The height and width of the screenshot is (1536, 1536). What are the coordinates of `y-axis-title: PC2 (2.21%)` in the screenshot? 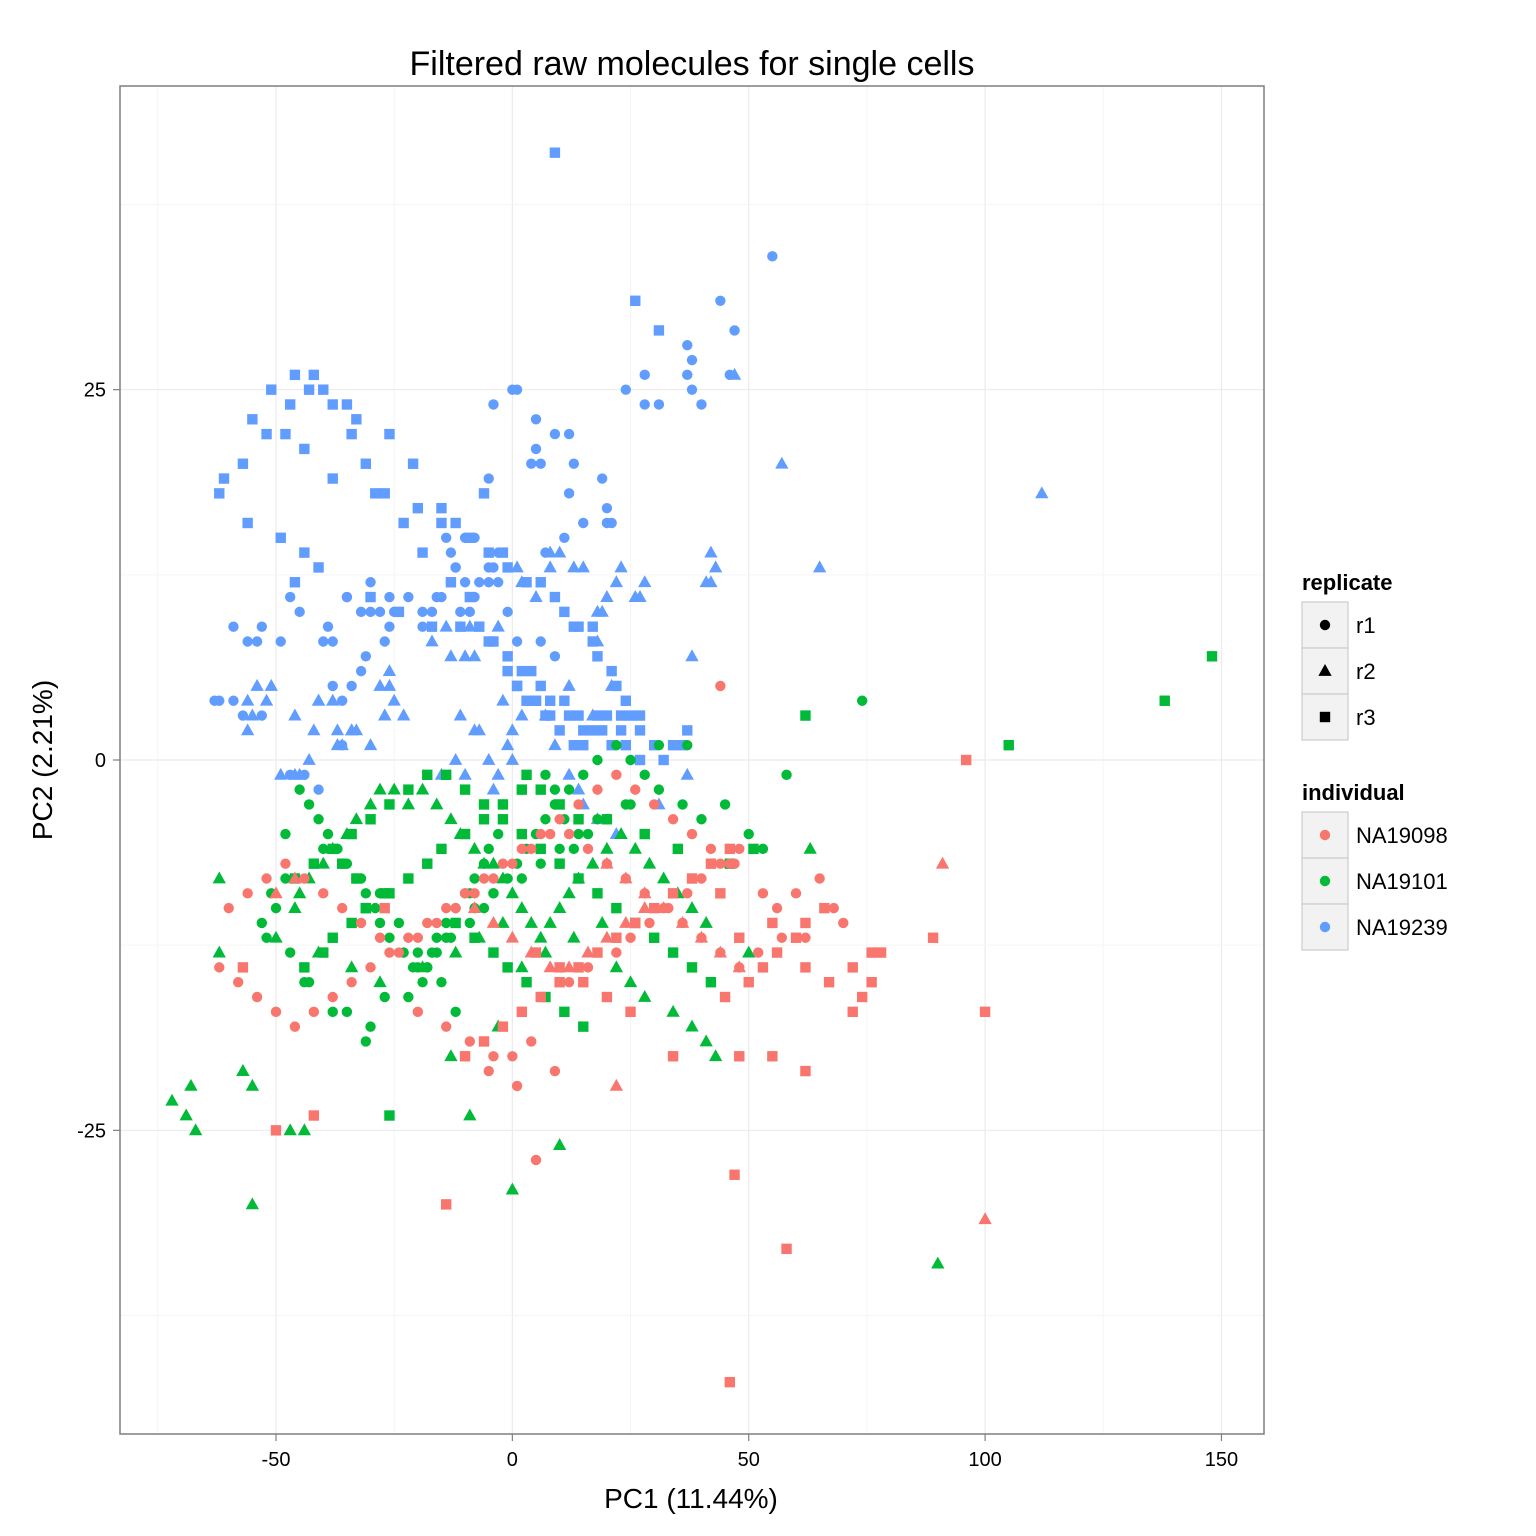 It's located at (42, 760).